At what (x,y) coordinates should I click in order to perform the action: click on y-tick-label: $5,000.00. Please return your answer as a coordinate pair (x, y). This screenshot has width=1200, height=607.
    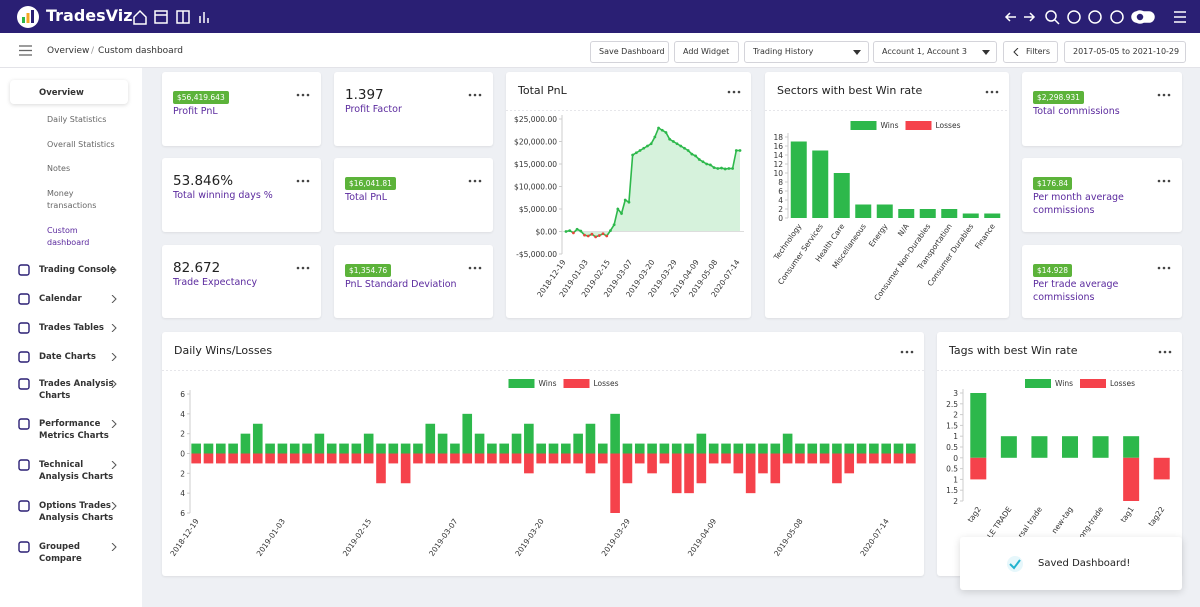
    Looking at the image, I should click on (538, 209).